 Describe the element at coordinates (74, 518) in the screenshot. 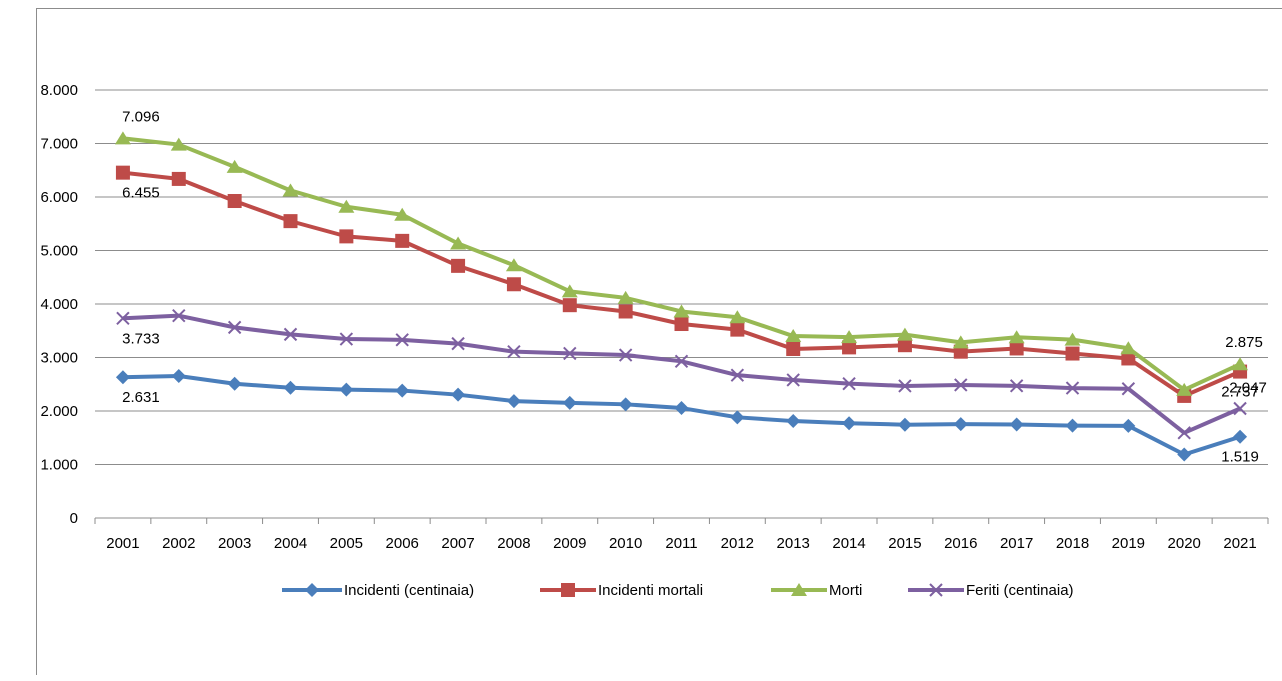

I see `y-tick-label-0: 0` at that location.